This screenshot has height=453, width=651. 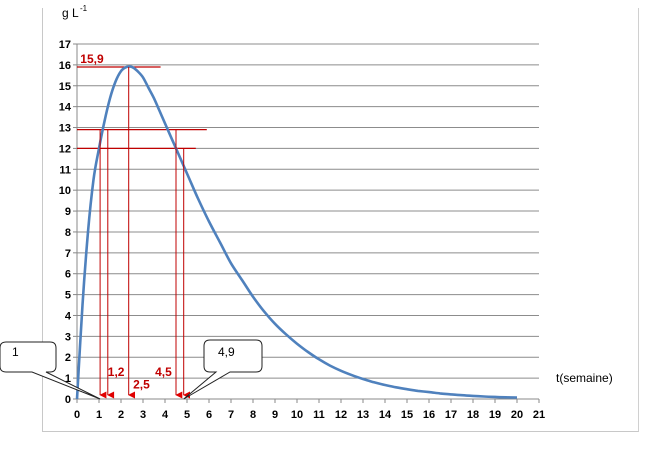 I want to click on annotation-label: 2,5, so click(x=141, y=385).